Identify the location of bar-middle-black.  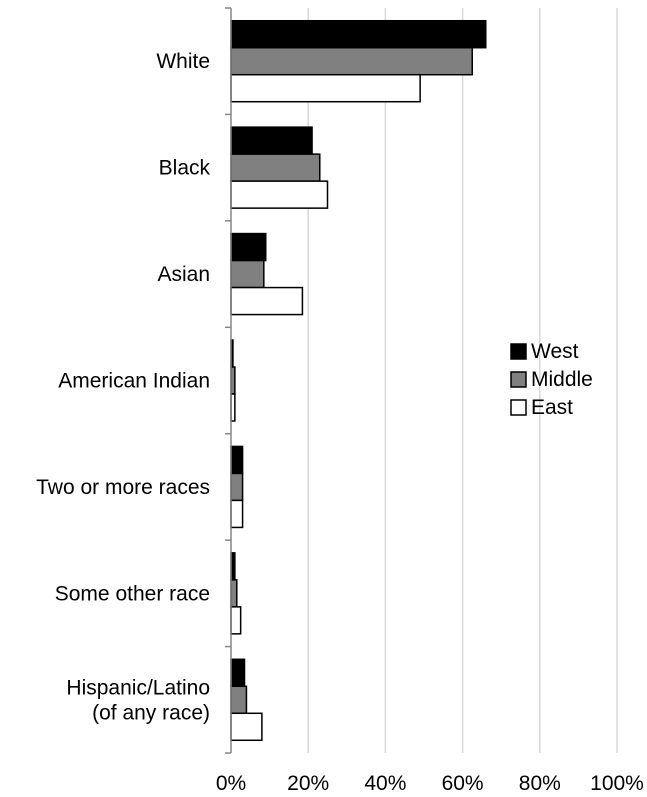
(275, 167).